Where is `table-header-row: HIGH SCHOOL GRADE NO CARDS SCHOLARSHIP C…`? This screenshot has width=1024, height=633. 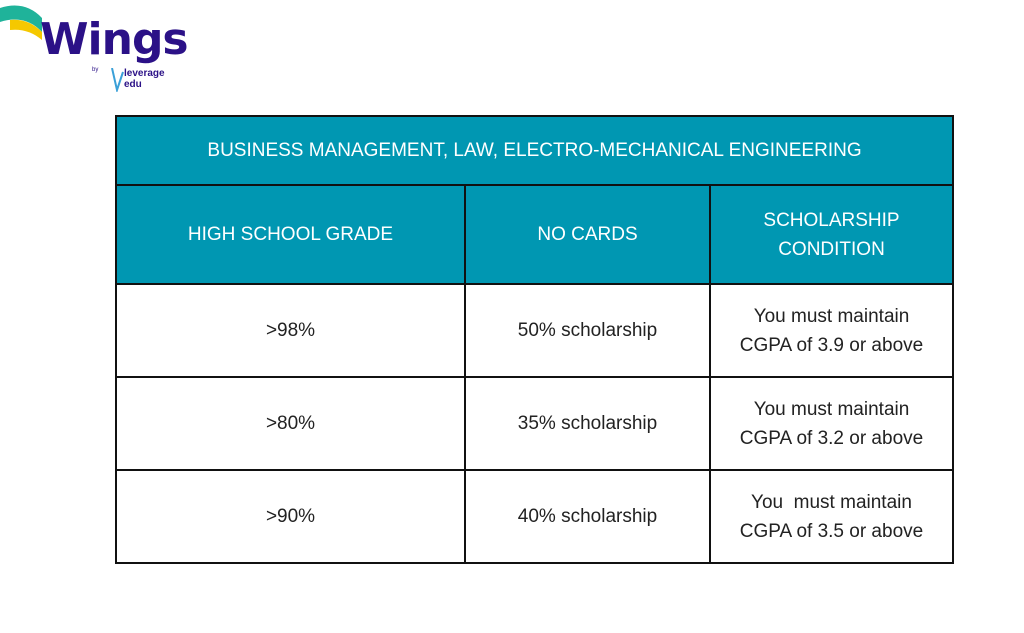
table-header-row: HIGH SCHOOL GRADE NO CARDS SCHOLARSHIP C… is located at coordinates (534, 234).